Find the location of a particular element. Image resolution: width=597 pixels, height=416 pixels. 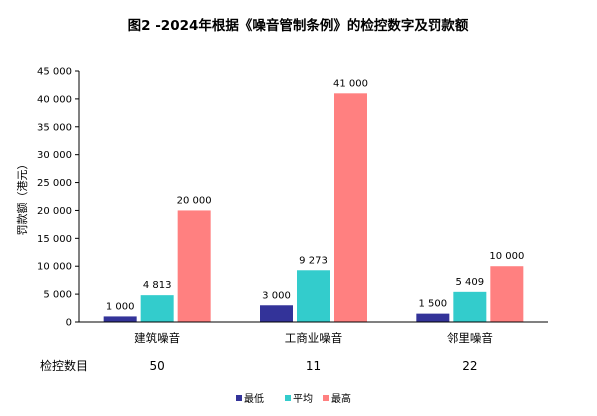

legend-label: 平均 is located at coordinates (303, 399).